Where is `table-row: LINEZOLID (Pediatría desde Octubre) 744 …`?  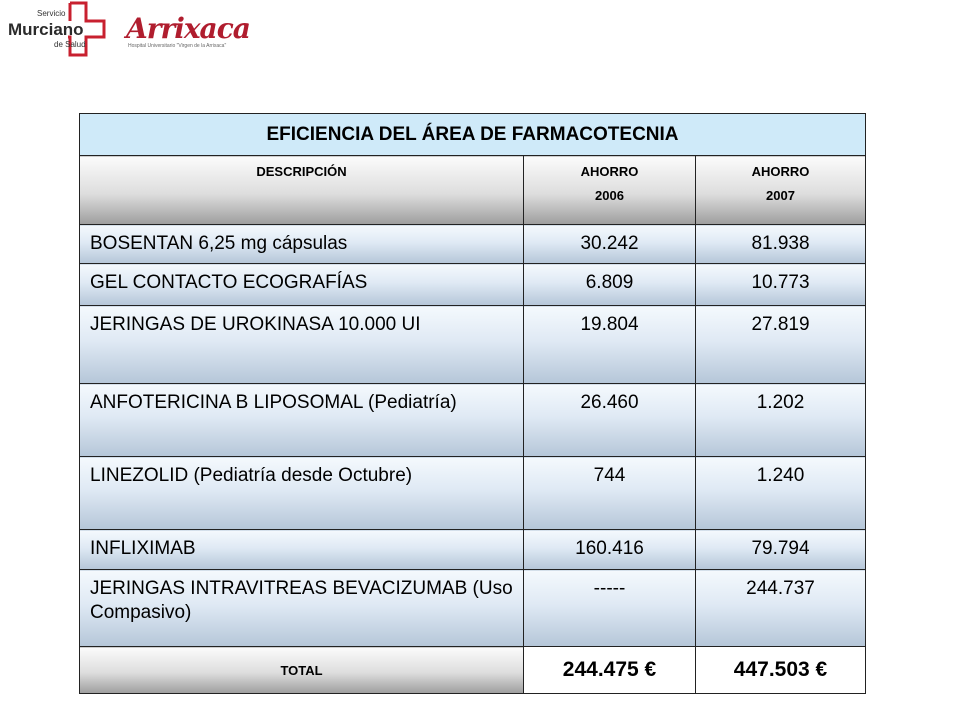 table-row: LINEZOLID (Pediatría desde Octubre) 744 … is located at coordinates (473, 493).